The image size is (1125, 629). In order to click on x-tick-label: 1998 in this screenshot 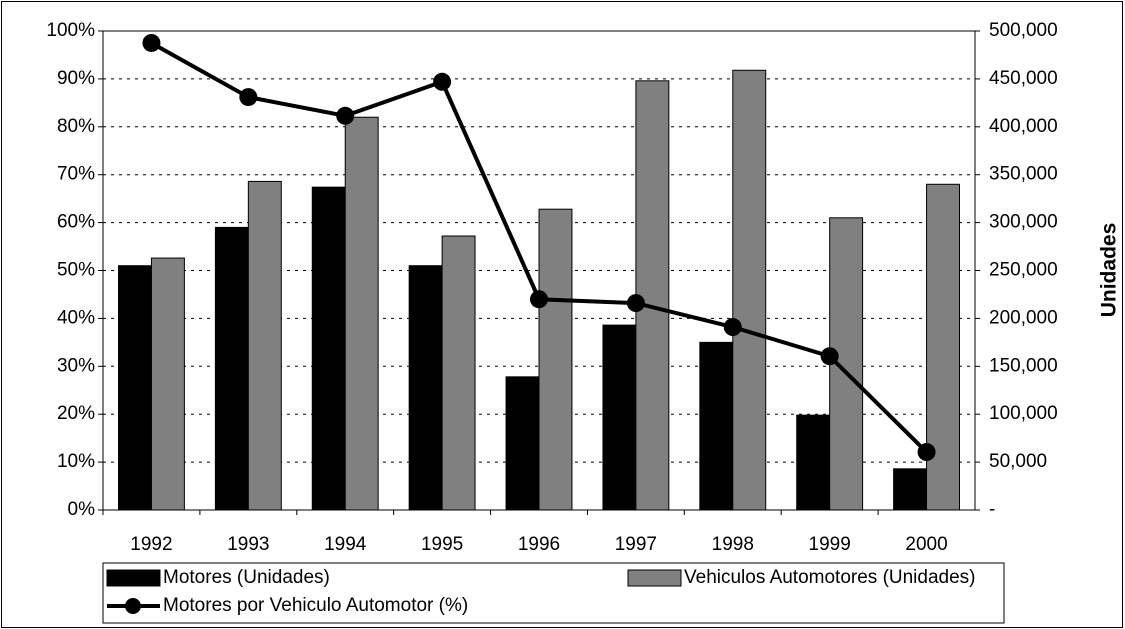, I will do `click(733, 544)`.